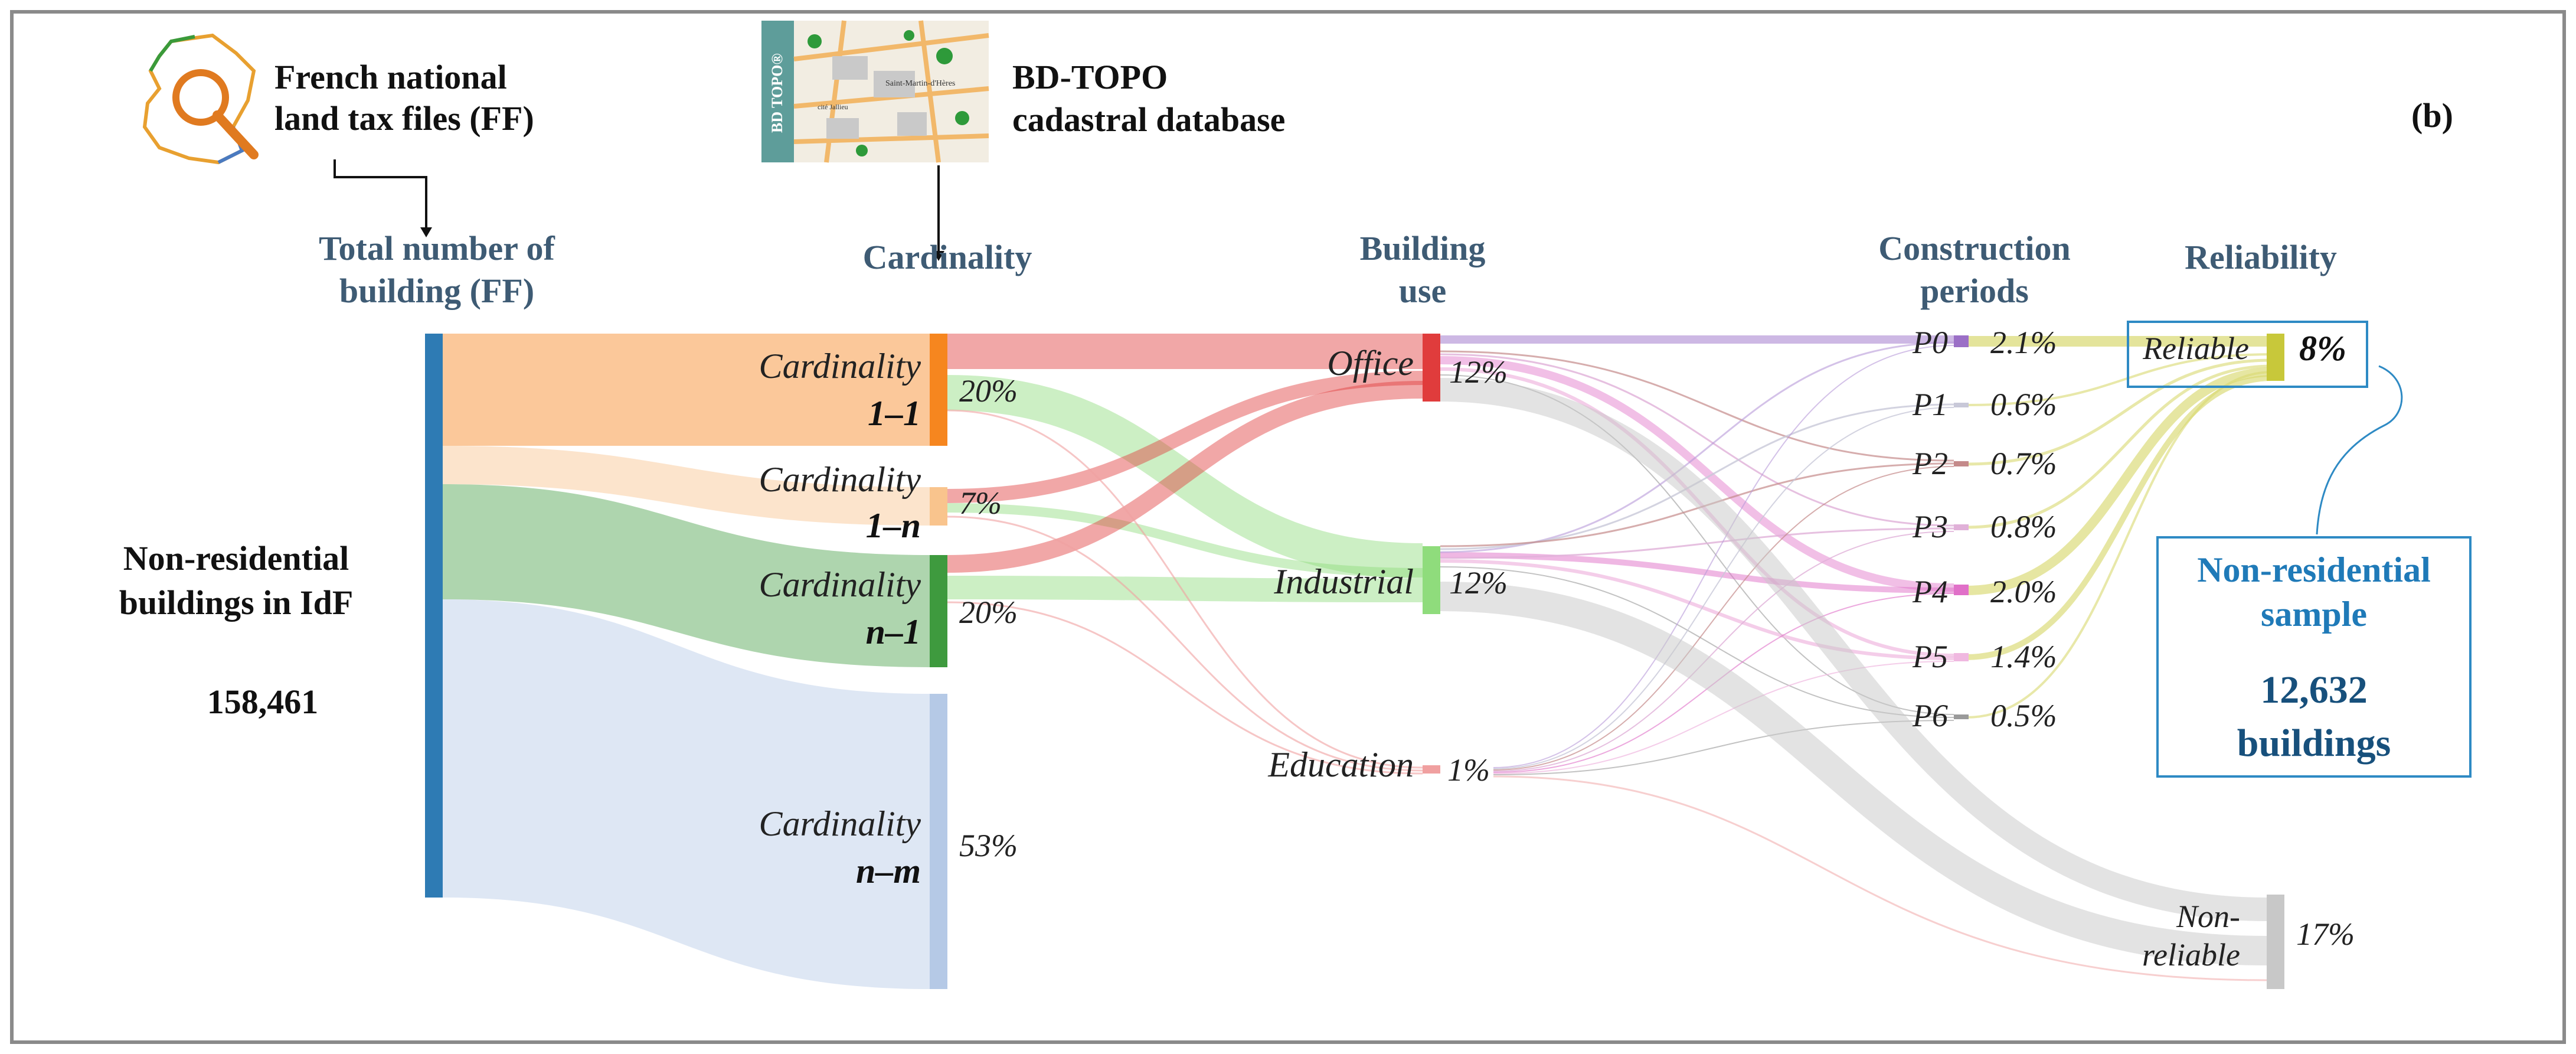  What do you see at coordinates (2191, 955) in the screenshot?
I see `nonreliable-line2: reliable` at bounding box center [2191, 955].